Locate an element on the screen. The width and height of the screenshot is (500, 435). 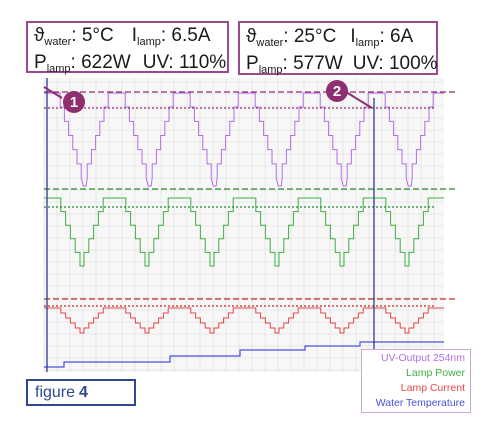
legend-item-water-temperature: Water Temperature is located at coordinates (420, 403).